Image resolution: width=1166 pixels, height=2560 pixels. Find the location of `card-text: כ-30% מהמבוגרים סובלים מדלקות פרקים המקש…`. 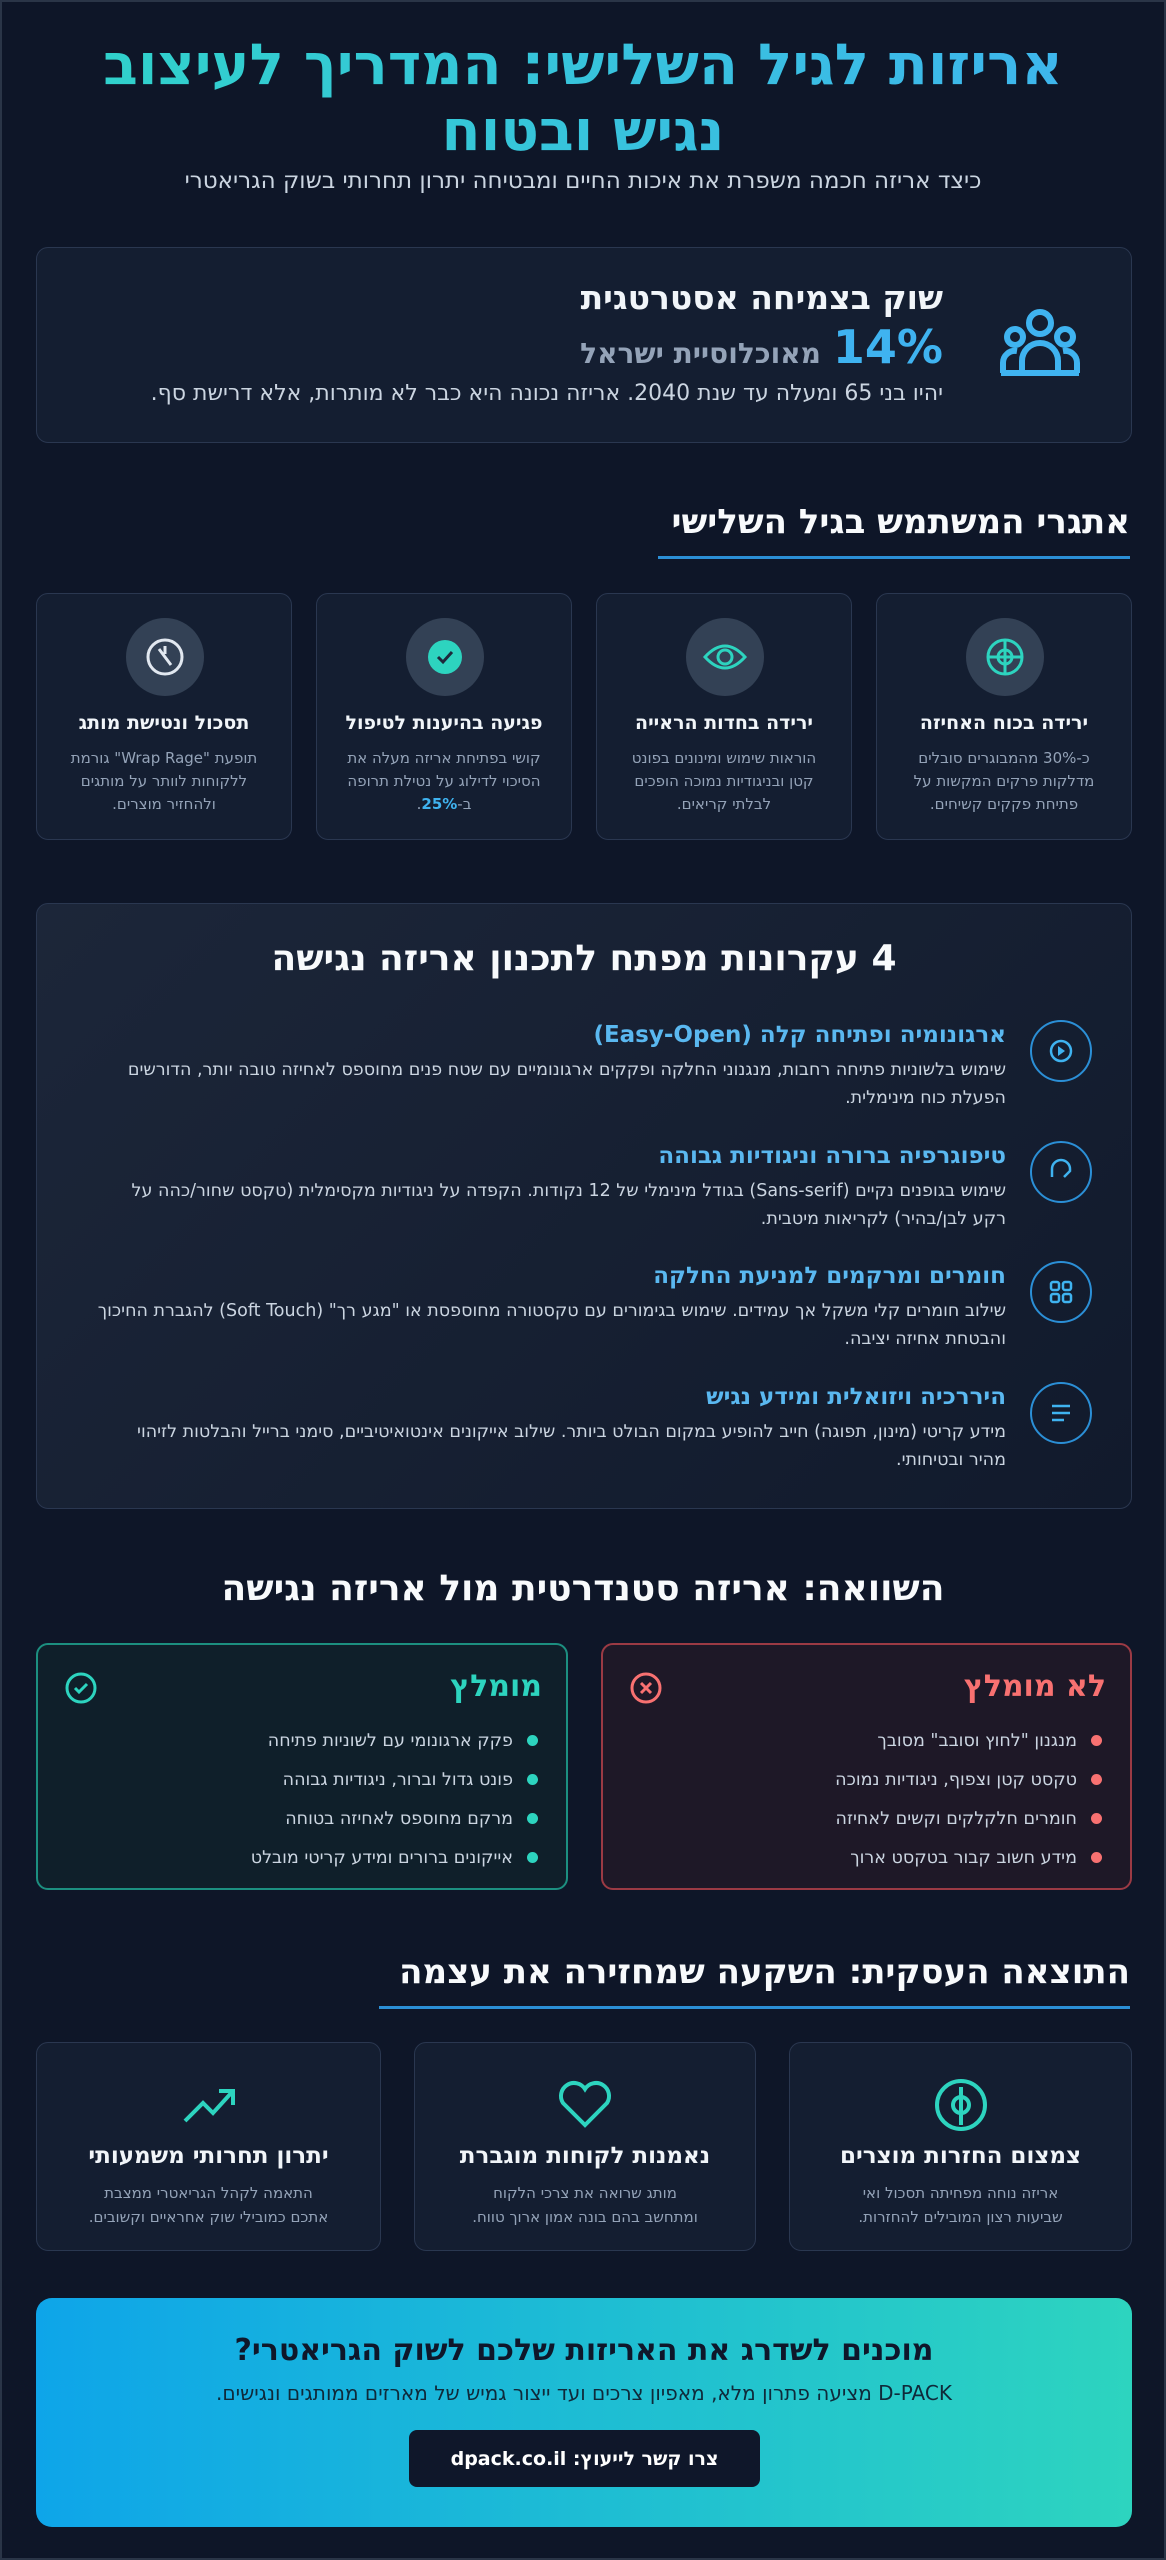

card-text: כ-30% מהמבוגרים סובלים מדלקות פרקים המקש… is located at coordinates (1004, 781).